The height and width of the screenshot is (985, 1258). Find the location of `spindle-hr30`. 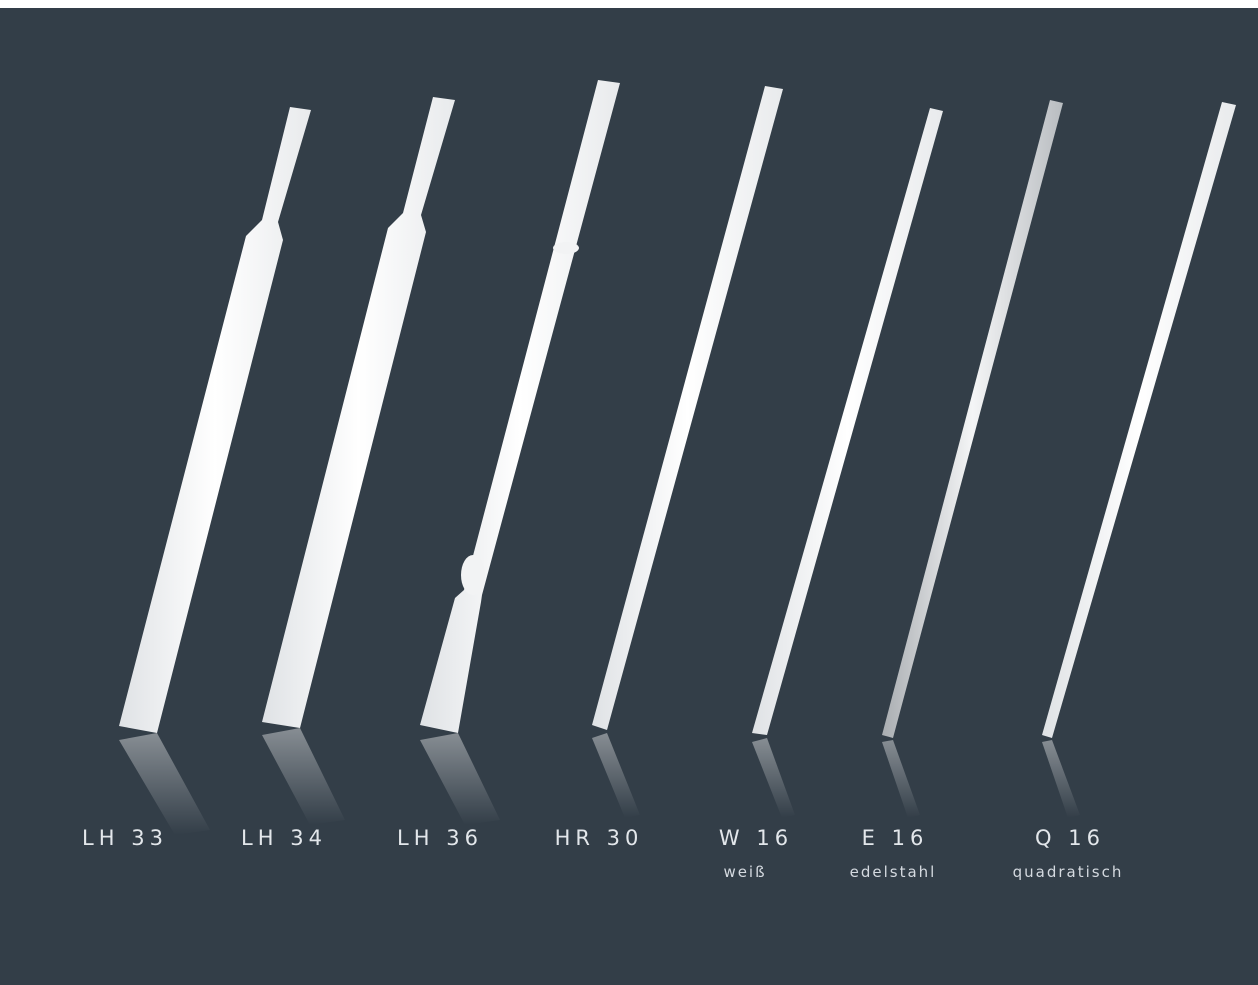

spindle-hr30 is located at coordinates (687, 408).